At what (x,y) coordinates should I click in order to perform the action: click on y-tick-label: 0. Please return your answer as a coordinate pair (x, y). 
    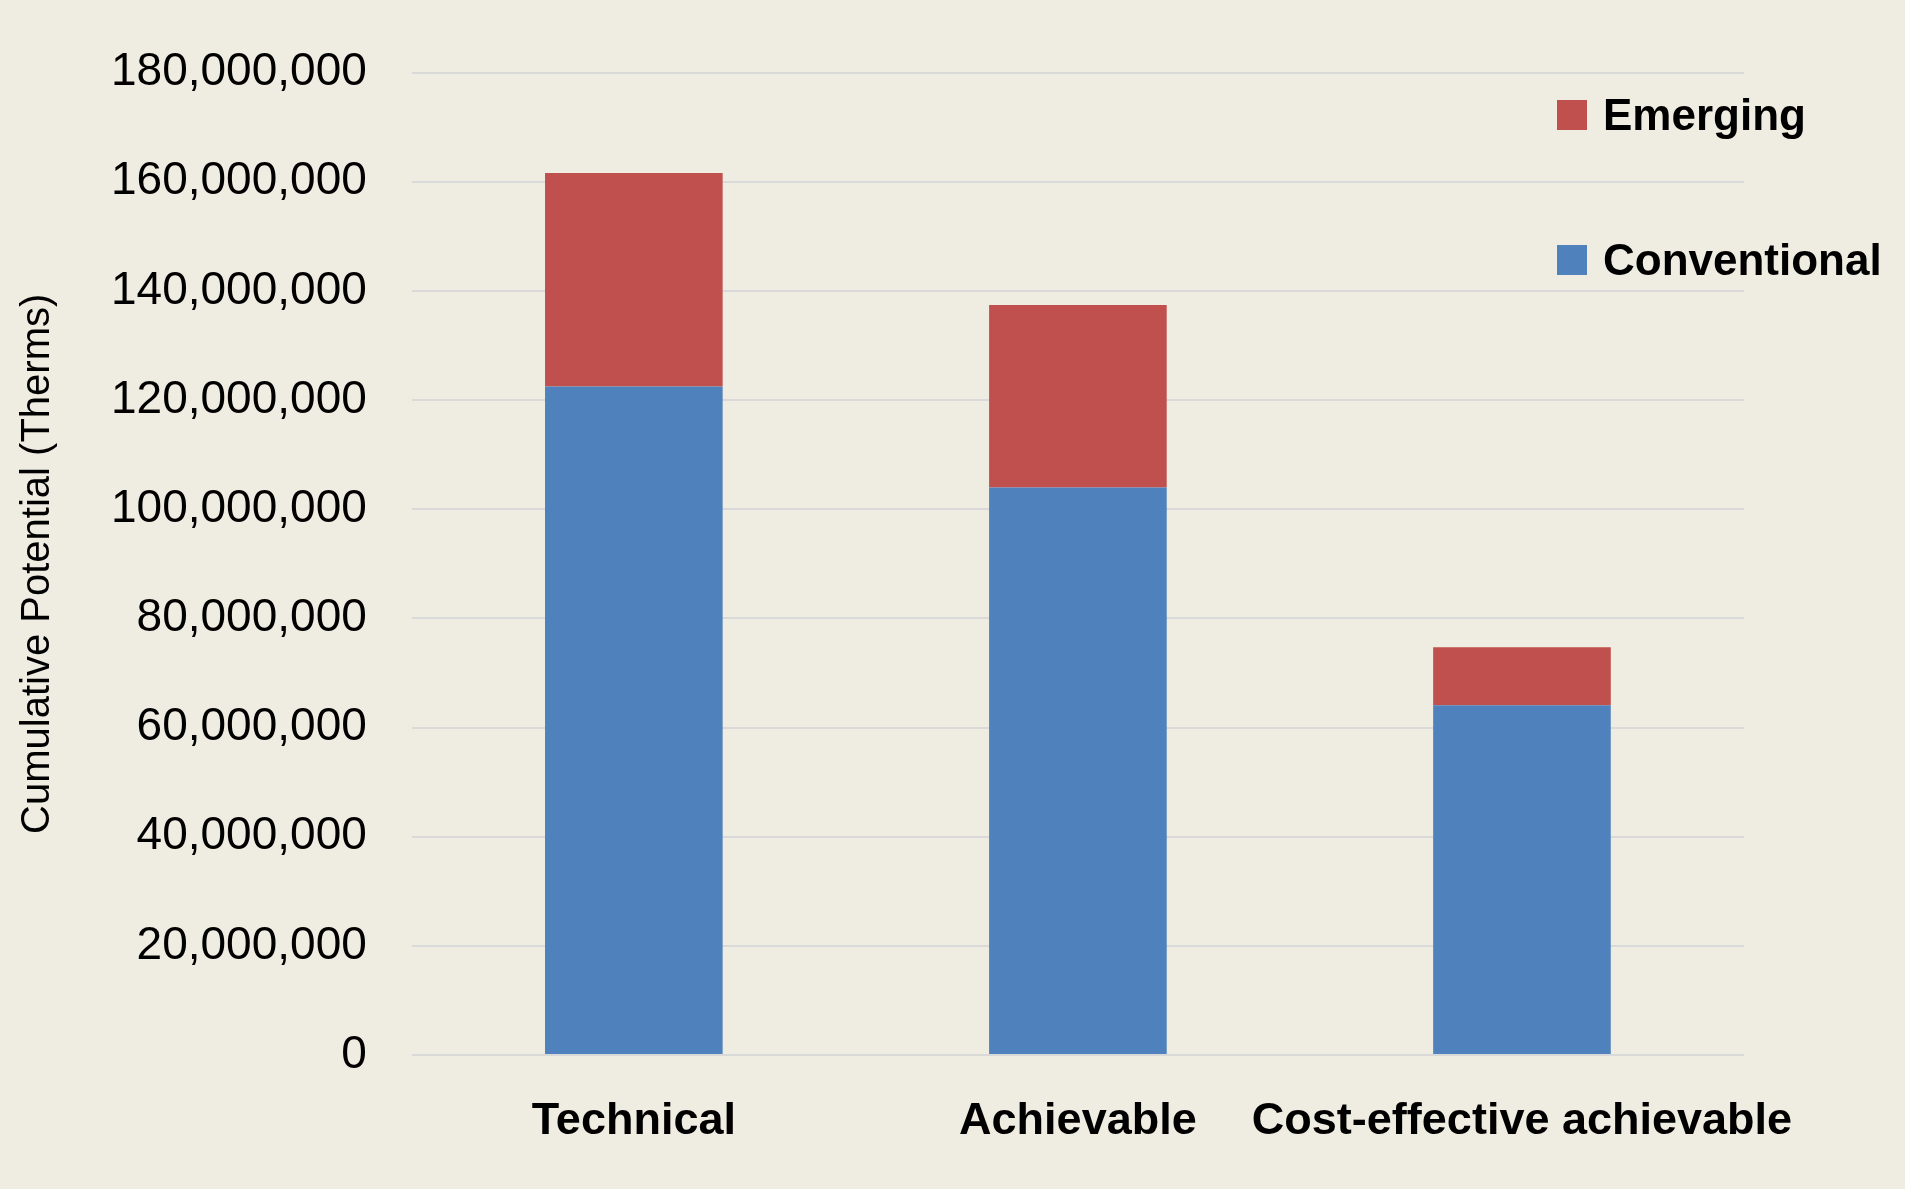
    Looking at the image, I should click on (354, 1051).